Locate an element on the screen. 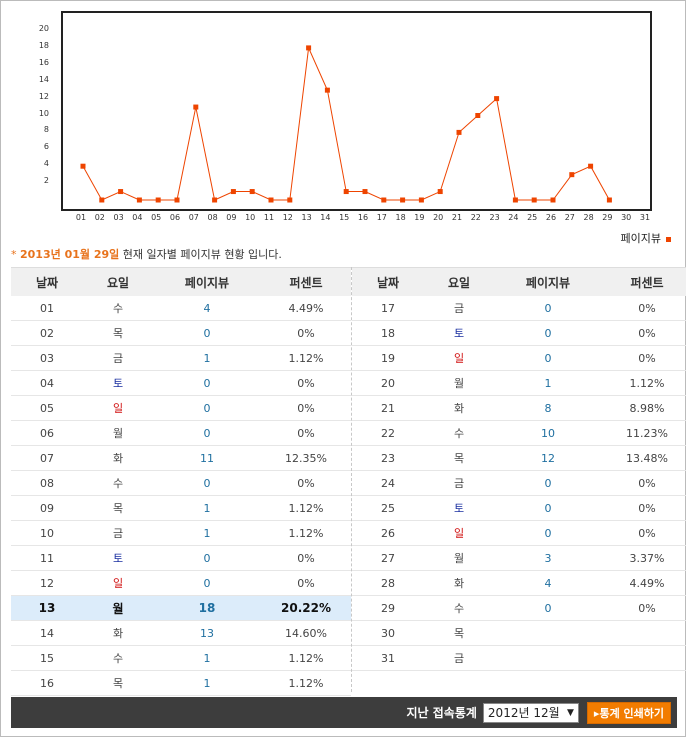 The image size is (686, 737). table-row: 02 목 0 0% is located at coordinates (181, 333).